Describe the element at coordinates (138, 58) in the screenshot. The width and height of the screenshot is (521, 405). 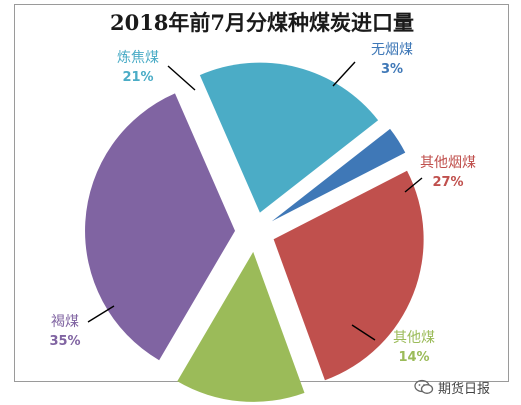
I see `slice-name-label: 炼焦煤` at that location.